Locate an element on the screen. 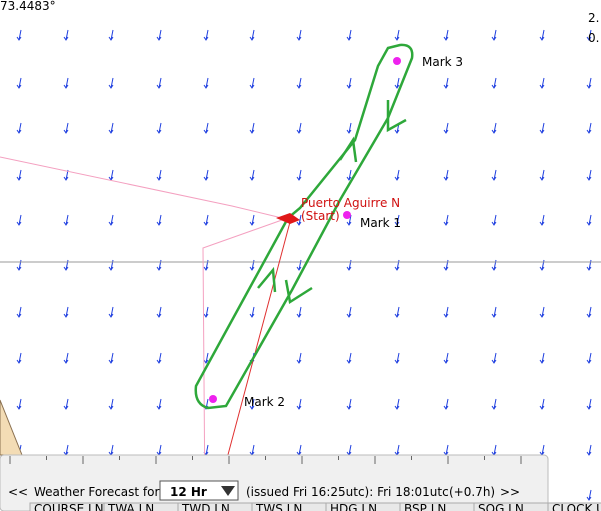 The width and height of the screenshot is (601, 511). period-dropdown is located at coordinates (199, 490).